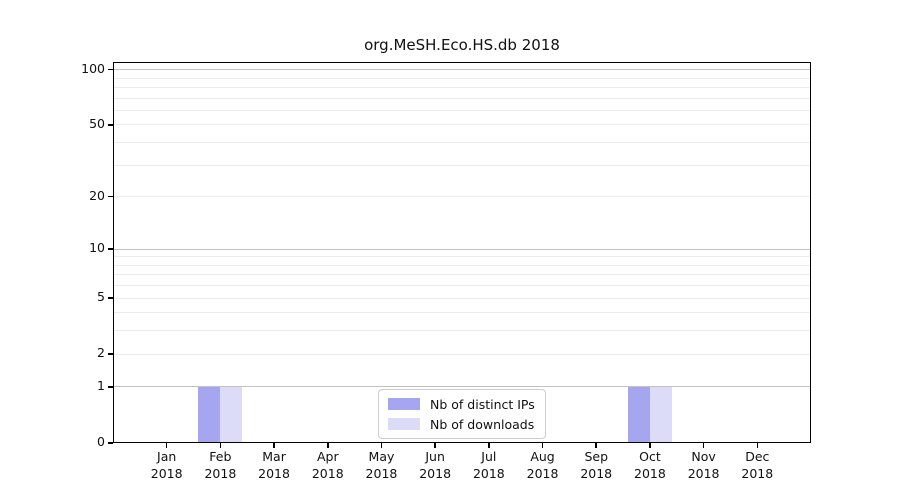  I want to click on y-tick-label: 10, so click(97, 247).